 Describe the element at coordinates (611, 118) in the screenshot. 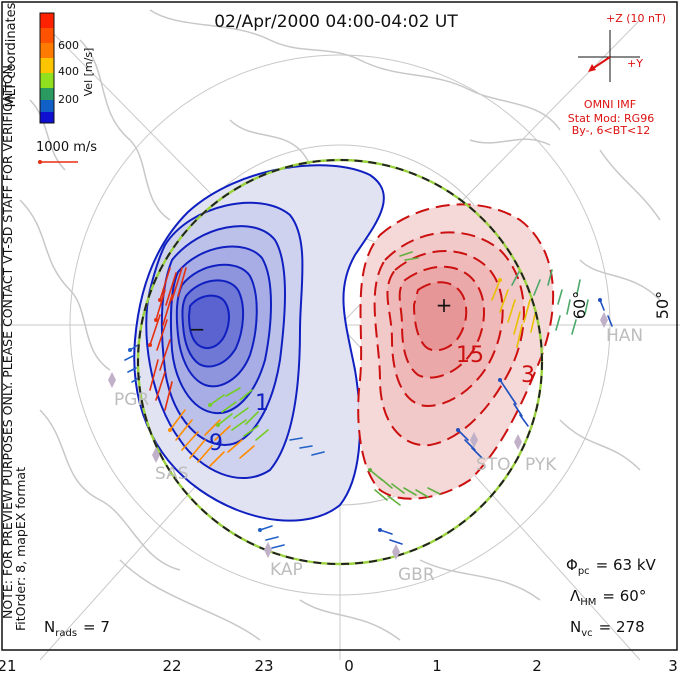

I see `imf-model: Stat Mod: RG96` at that location.